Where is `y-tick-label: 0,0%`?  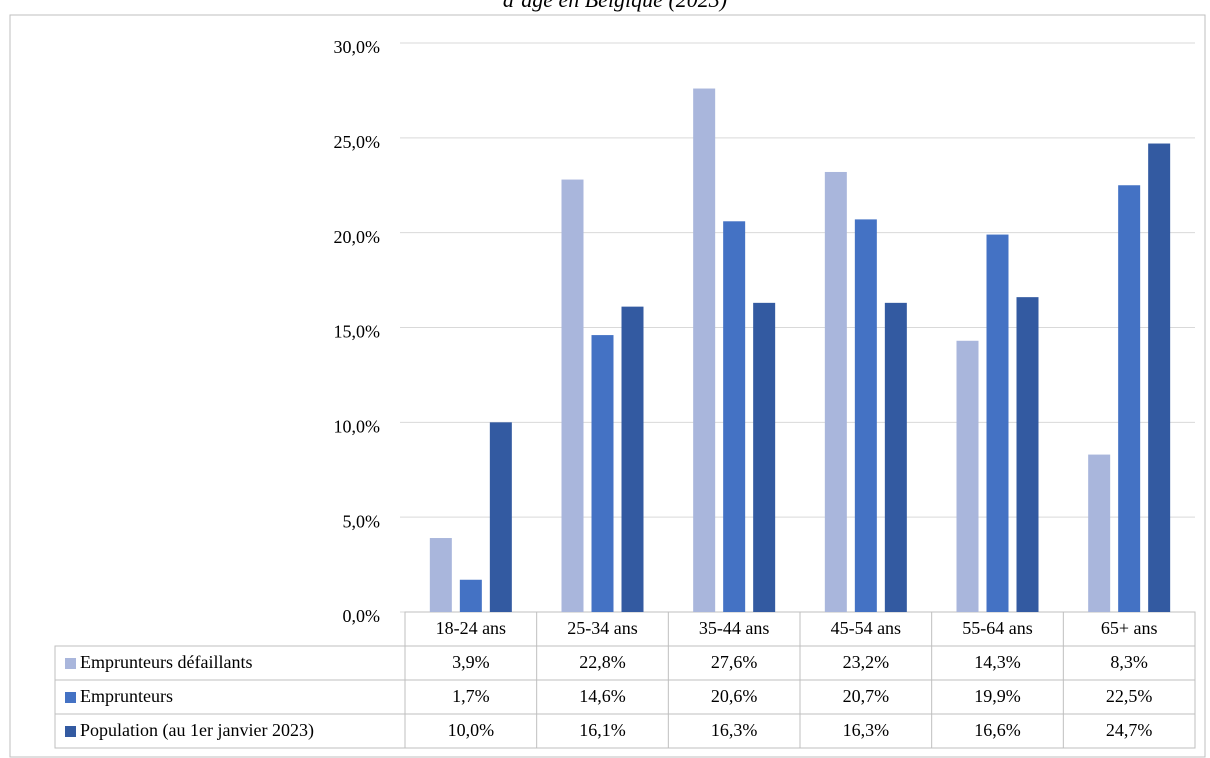
y-tick-label: 0,0% is located at coordinates (362, 616).